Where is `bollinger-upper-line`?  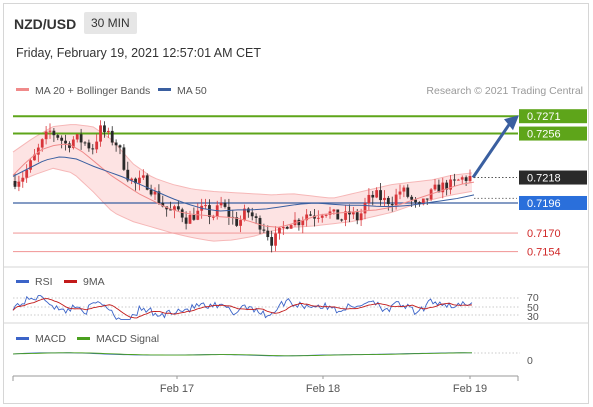
bollinger-upper-line is located at coordinates (242, 161).